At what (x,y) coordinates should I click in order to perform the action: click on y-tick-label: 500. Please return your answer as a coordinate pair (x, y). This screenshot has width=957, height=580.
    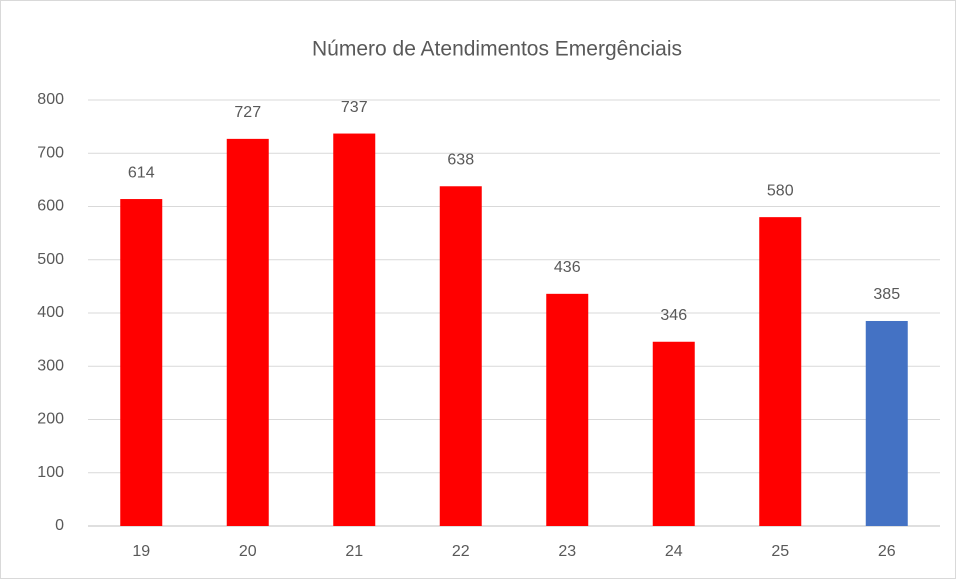
    Looking at the image, I should click on (50, 259).